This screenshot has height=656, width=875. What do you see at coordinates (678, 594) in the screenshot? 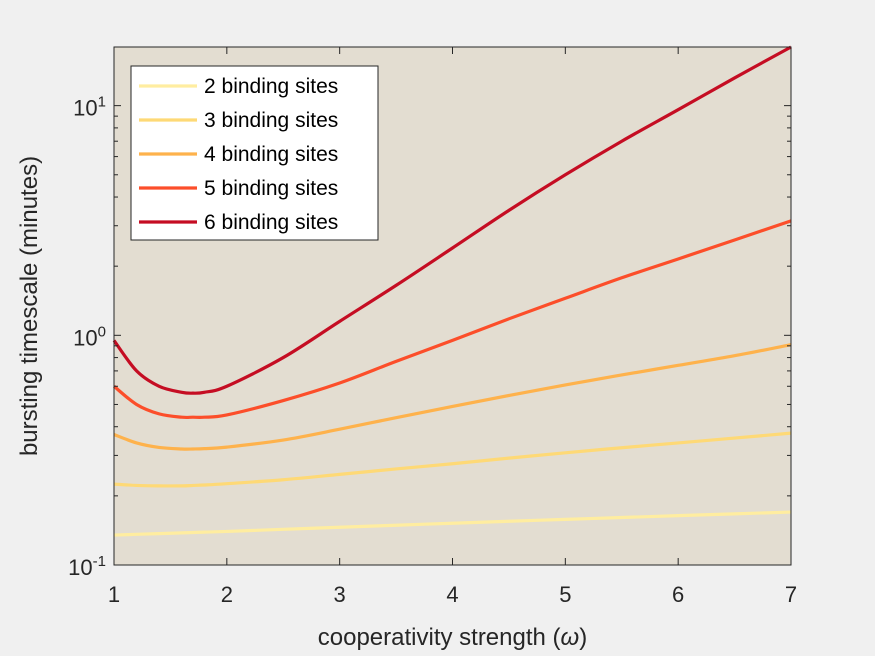
I see `x-tick-label: 6` at bounding box center [678, 594].